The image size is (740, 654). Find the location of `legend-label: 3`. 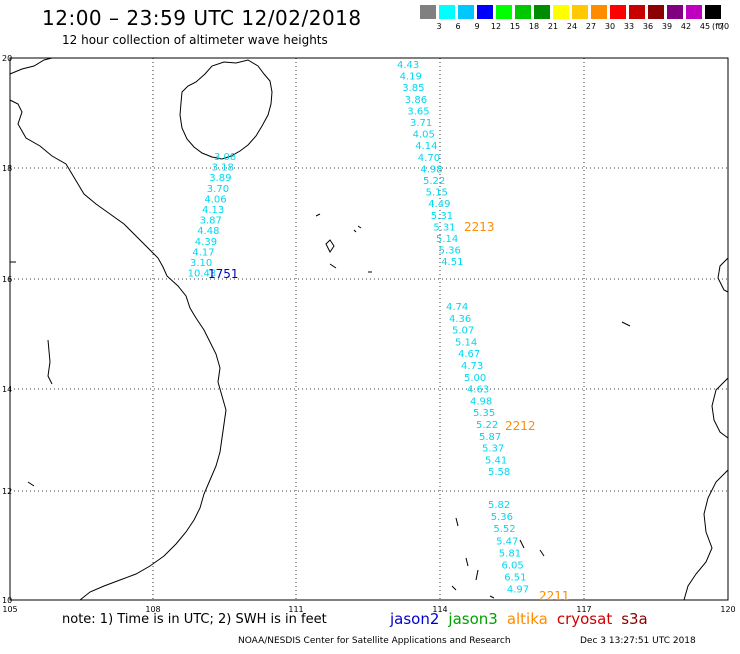

legend-label: 3 is located at coordinates (439, 26).